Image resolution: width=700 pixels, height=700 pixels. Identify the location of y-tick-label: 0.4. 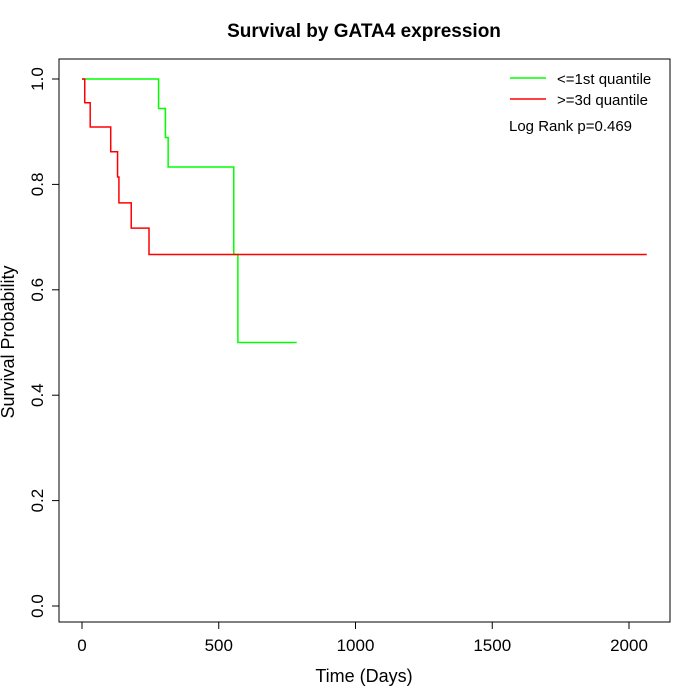
(37, 395).